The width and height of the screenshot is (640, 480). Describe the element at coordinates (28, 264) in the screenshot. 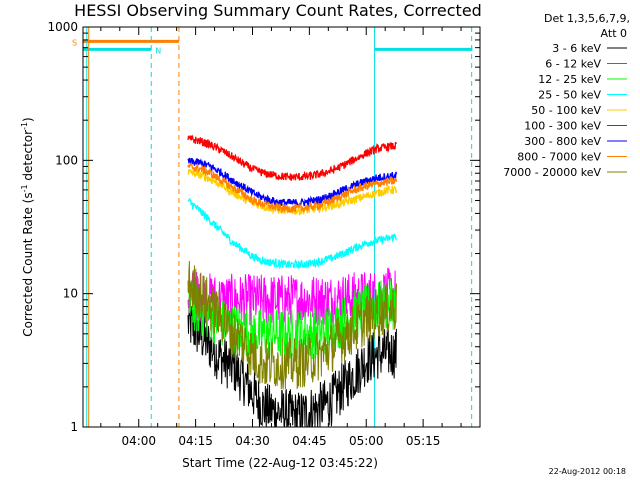

I see `y-axis-label-main: Corrected Count Rate (s` at that location.